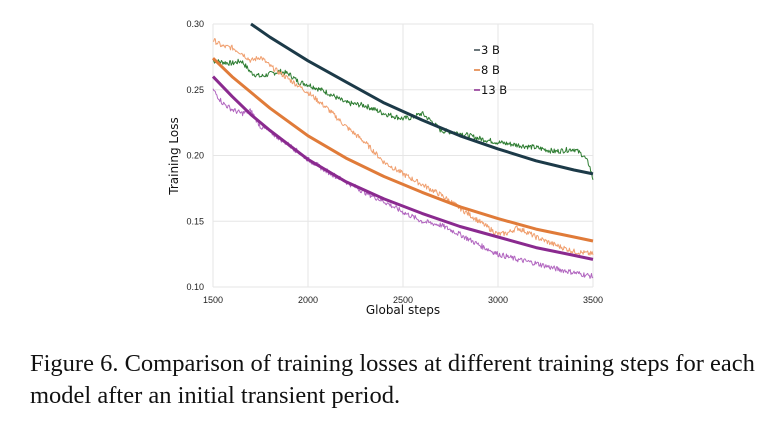  What do you see at coordinates (174, 156) in the screenshot?
I see `y-axis-label: Training Loss` at bounding box center [174, 156].